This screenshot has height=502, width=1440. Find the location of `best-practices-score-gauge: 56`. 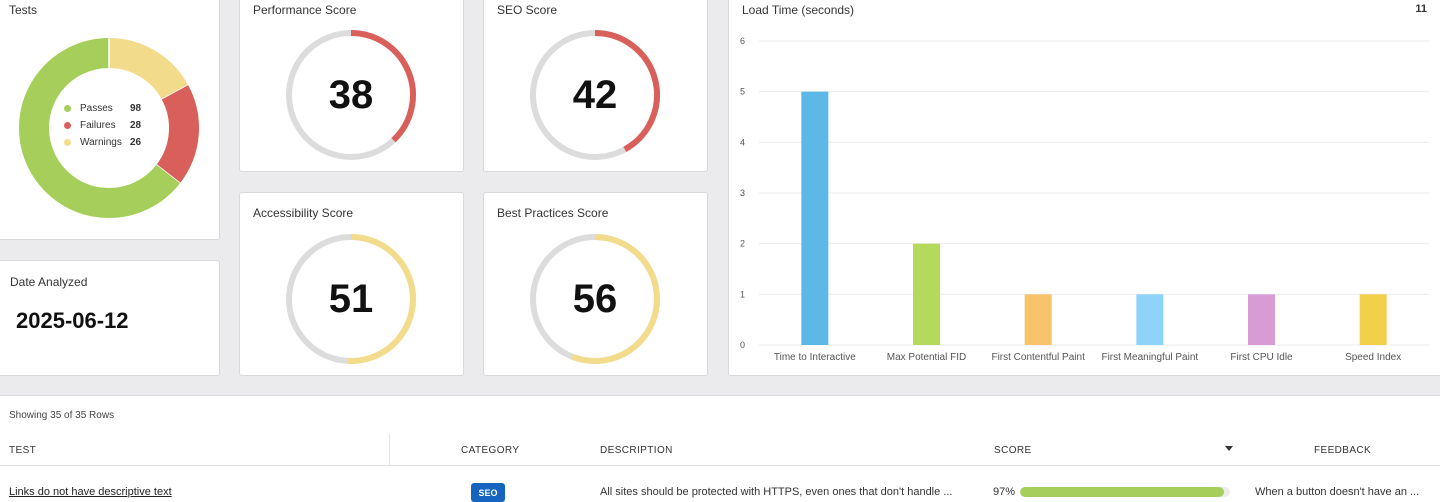

best-practices-score-gauge: 56 is located at coordinates (595, 299).